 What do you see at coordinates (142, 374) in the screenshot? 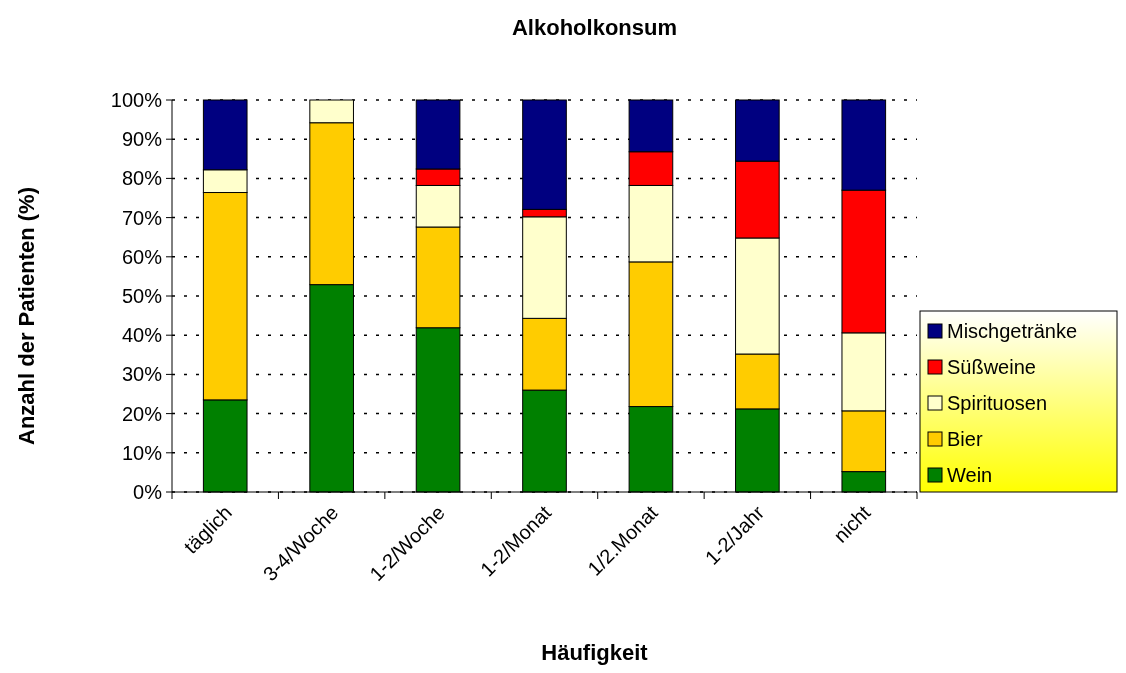
I see `y-tick-label: 30%` at bounding box center [142, 374].